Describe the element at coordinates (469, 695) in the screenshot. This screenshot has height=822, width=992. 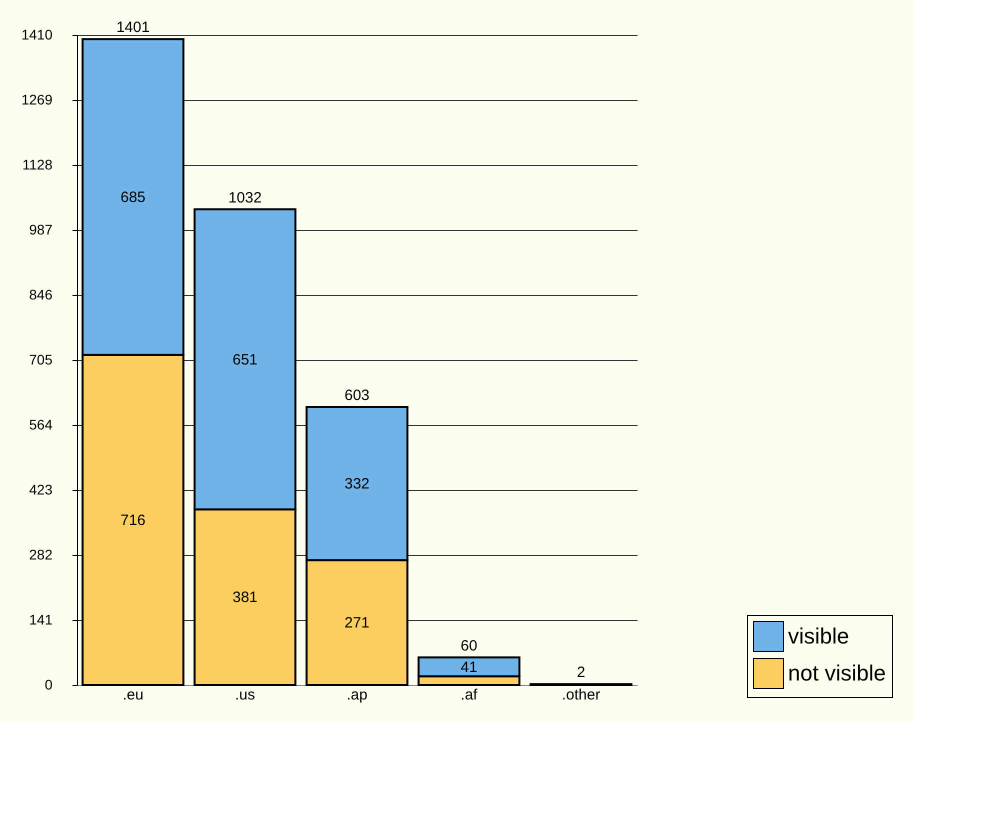
I see `x-tick-label: .af` at that location.